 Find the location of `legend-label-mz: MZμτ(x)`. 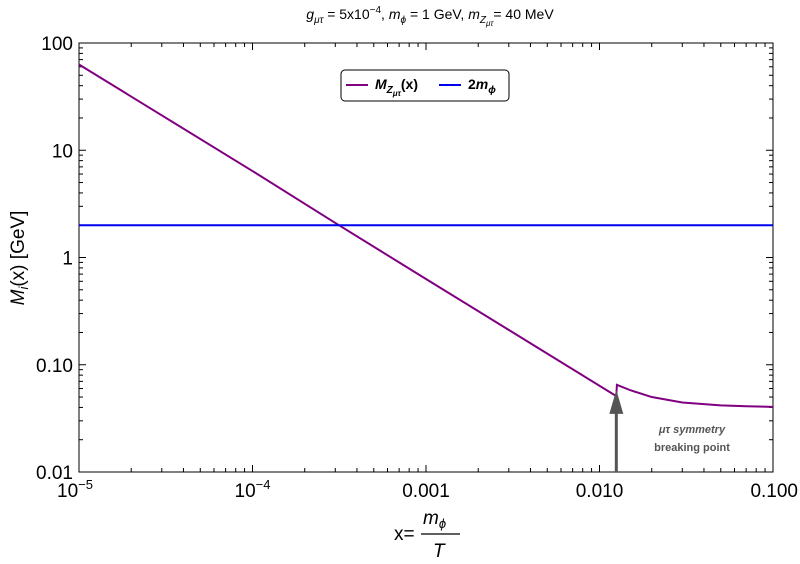

legend-label-mz: MZμτ(x) is located at coordinates (396, 87).